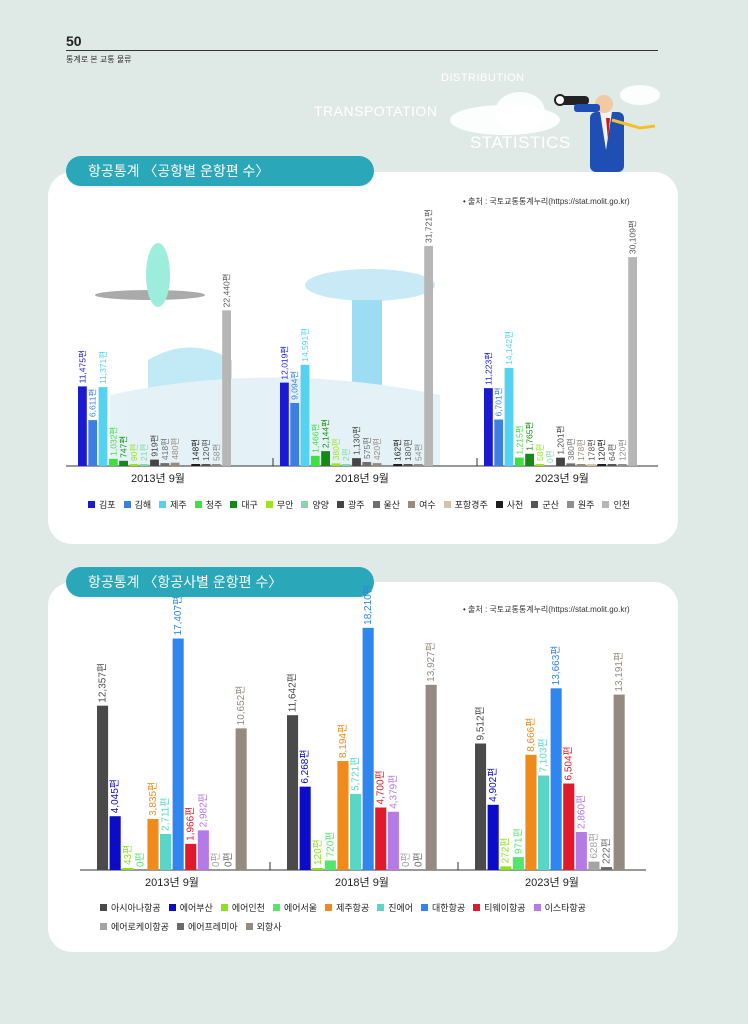  I want to click on data-label: 1,201편, so click(561, 440).